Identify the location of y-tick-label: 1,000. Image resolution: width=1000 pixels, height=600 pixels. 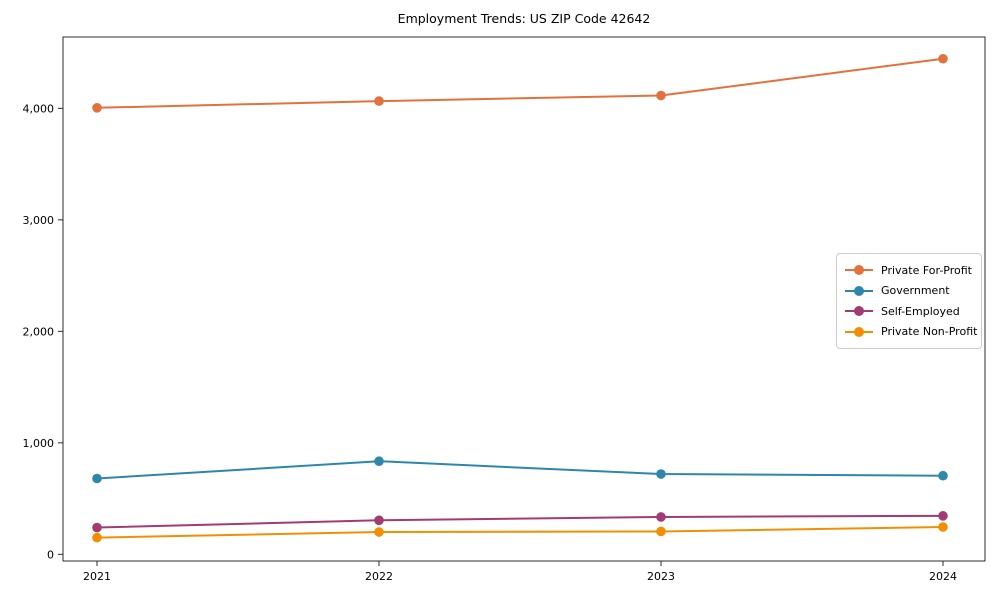
(39, 443).